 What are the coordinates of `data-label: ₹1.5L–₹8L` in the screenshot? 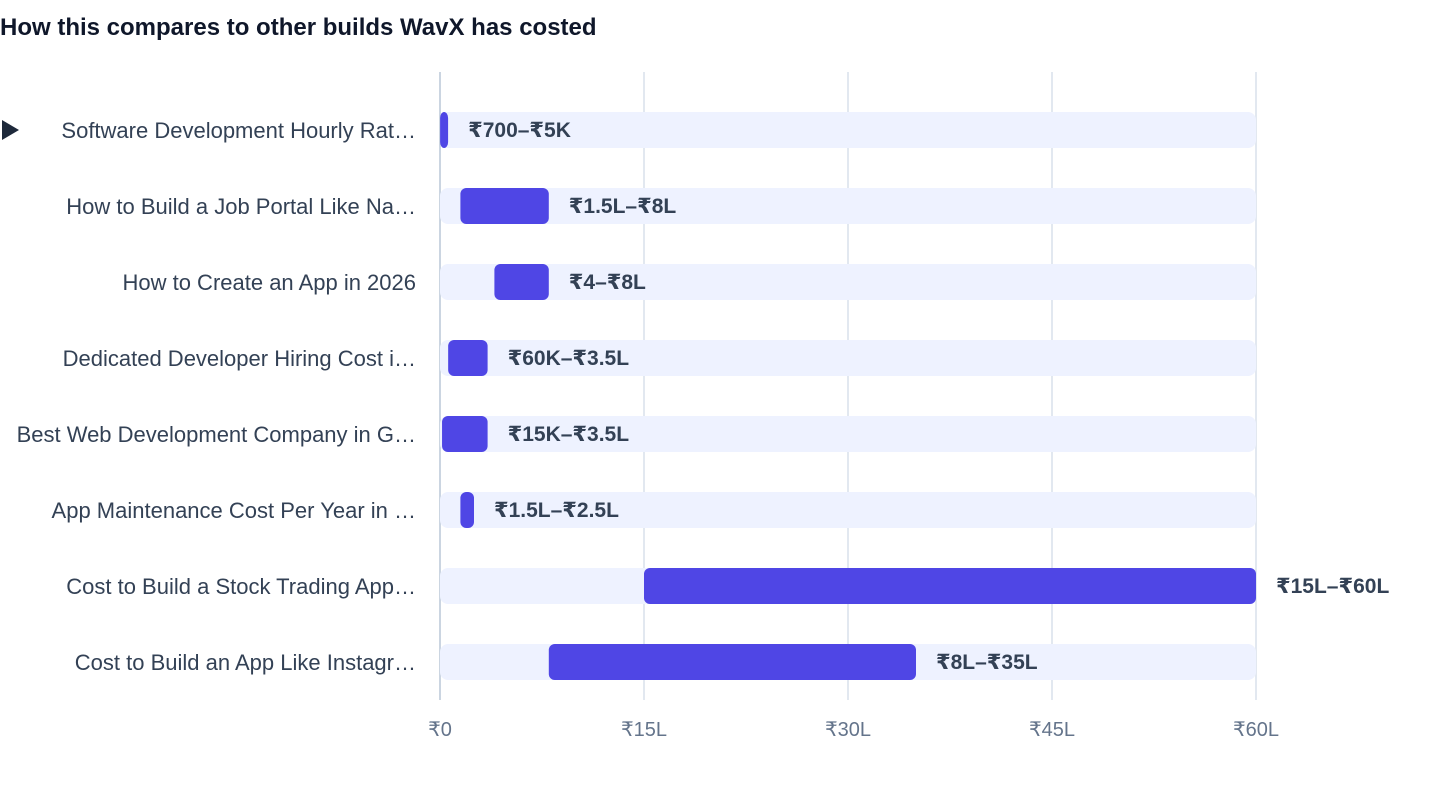 It's located at (623, 206).